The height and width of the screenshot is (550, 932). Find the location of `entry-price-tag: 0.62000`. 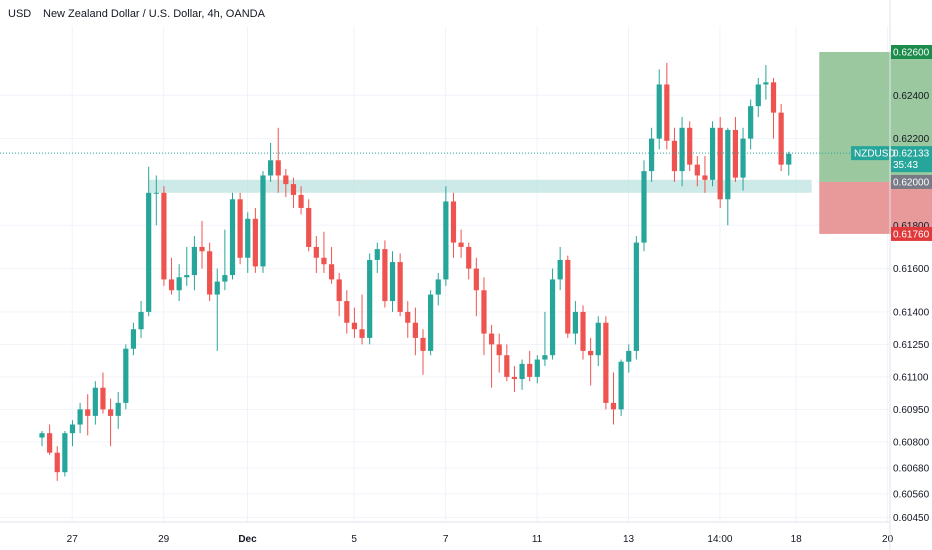

entry-price-tag: 0.62000 is located at coordinates (911, 182).